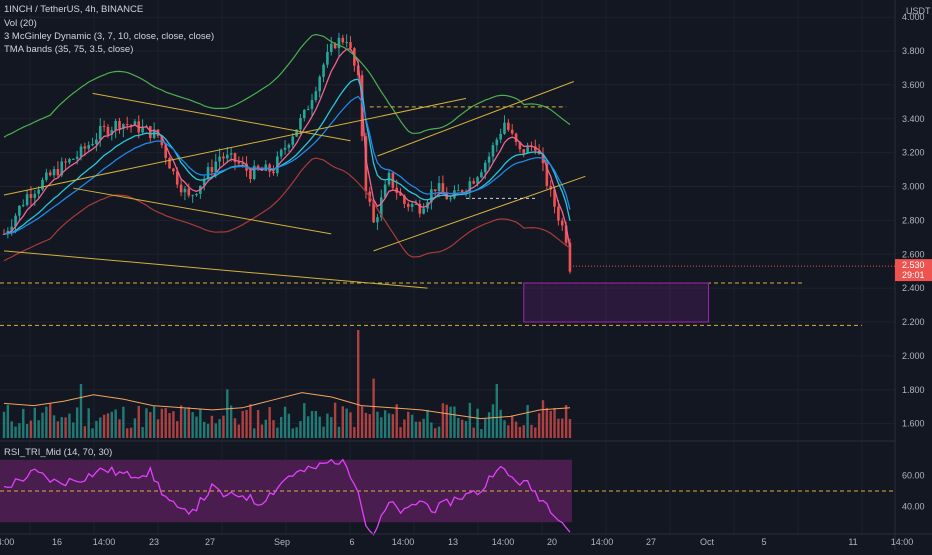  I want to click on price-axis-tick: 3.400, so click(913, 119).